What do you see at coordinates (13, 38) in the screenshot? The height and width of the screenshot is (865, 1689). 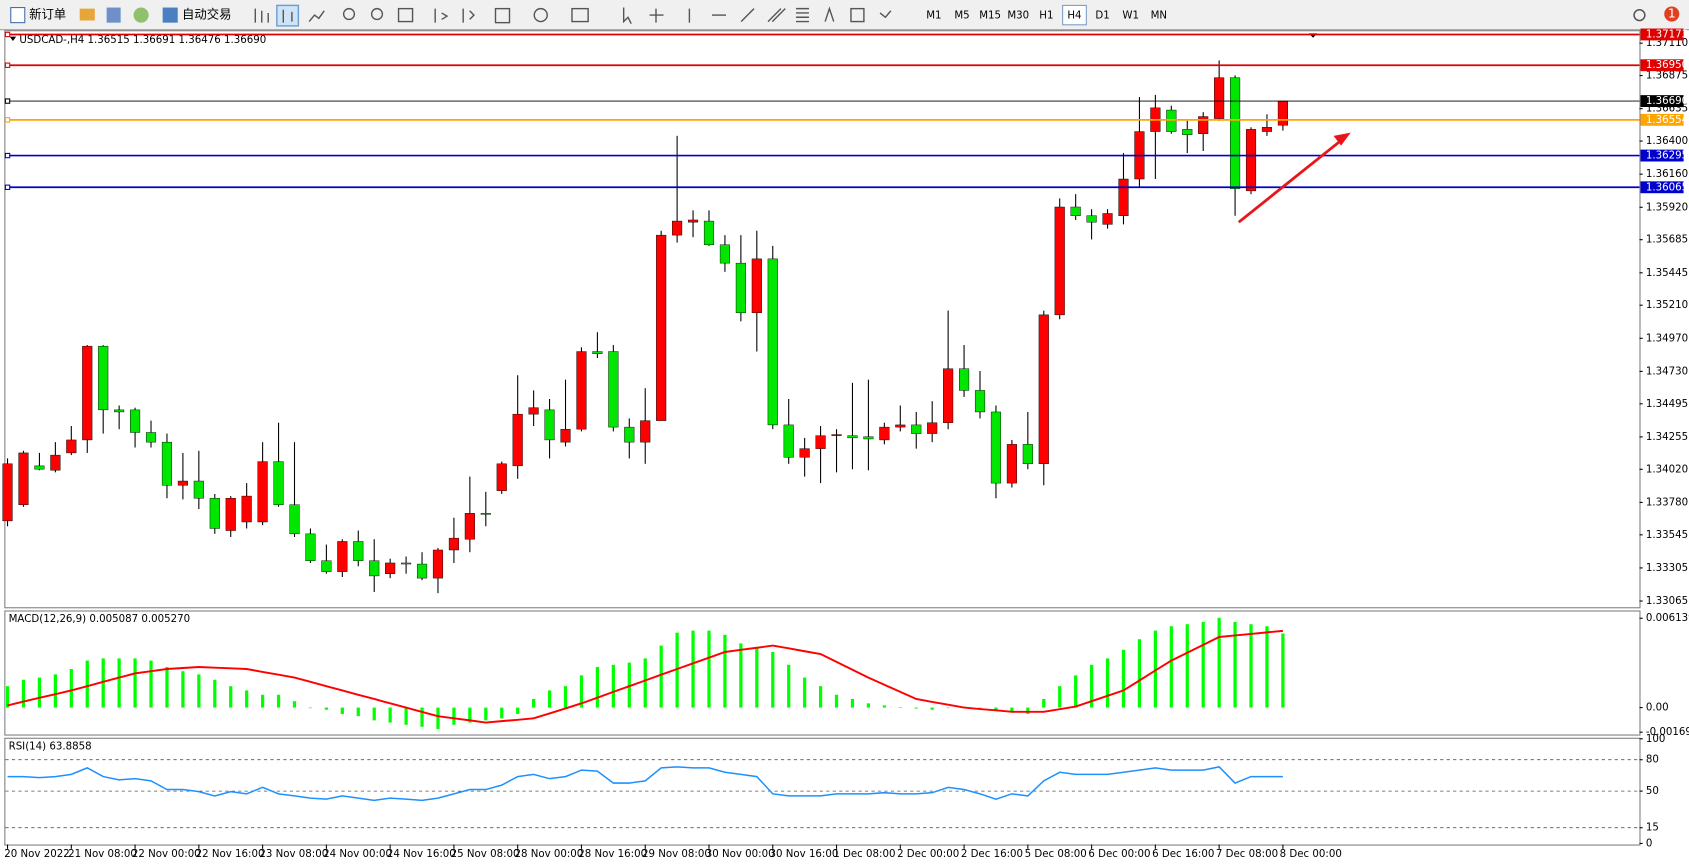 I see `header-toggle` at bounding box center [13, 38].